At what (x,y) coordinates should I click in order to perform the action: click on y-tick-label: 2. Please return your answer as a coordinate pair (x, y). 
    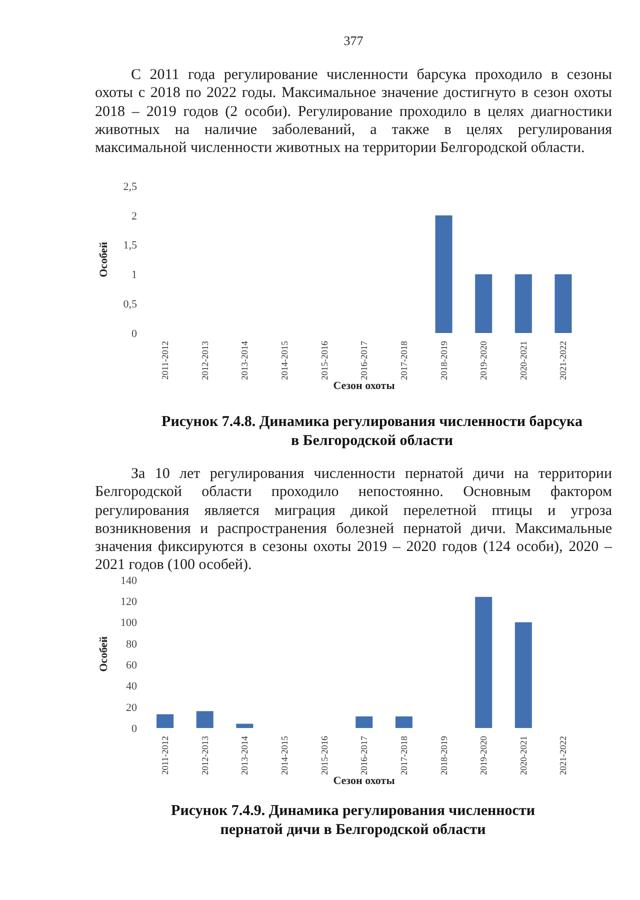
    Looking at the image, I should click on (134, 216).